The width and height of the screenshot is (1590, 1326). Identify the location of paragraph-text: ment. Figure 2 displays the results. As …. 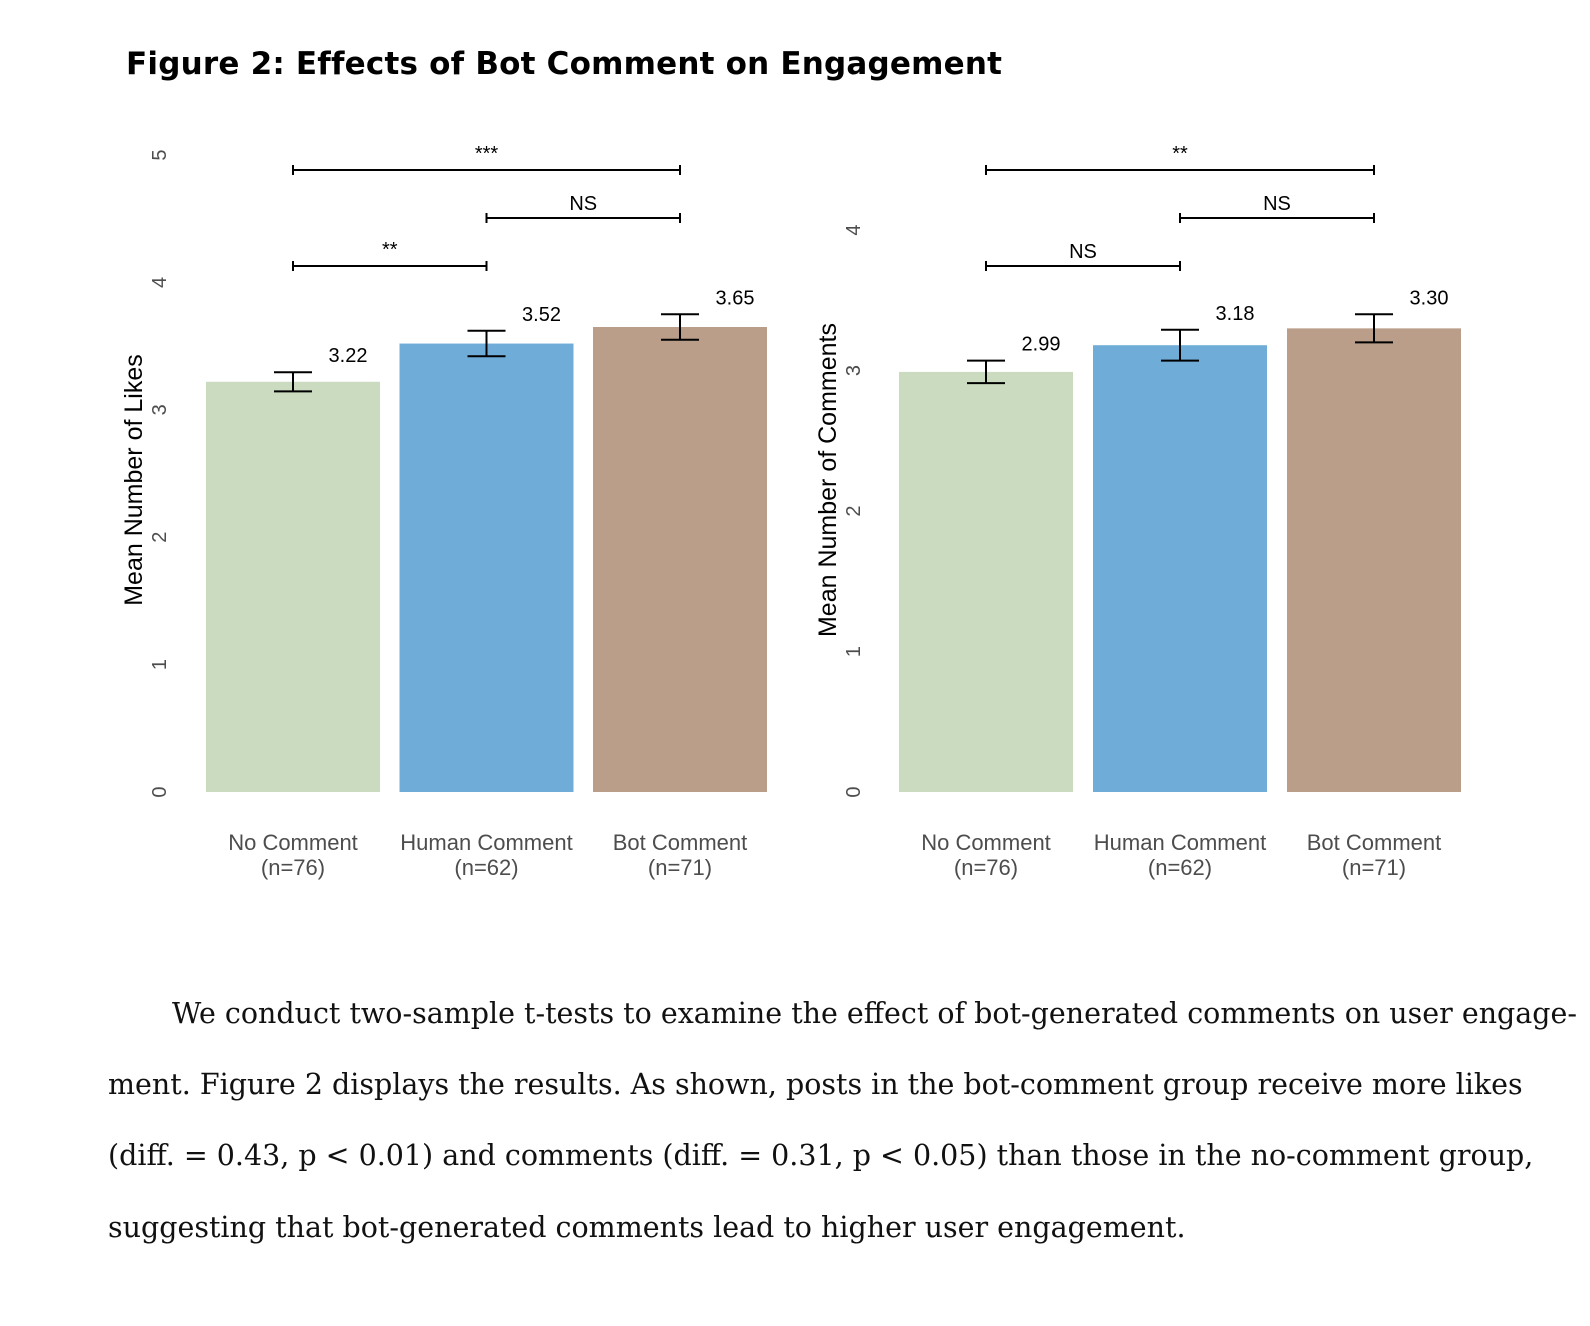
(815, 1084).